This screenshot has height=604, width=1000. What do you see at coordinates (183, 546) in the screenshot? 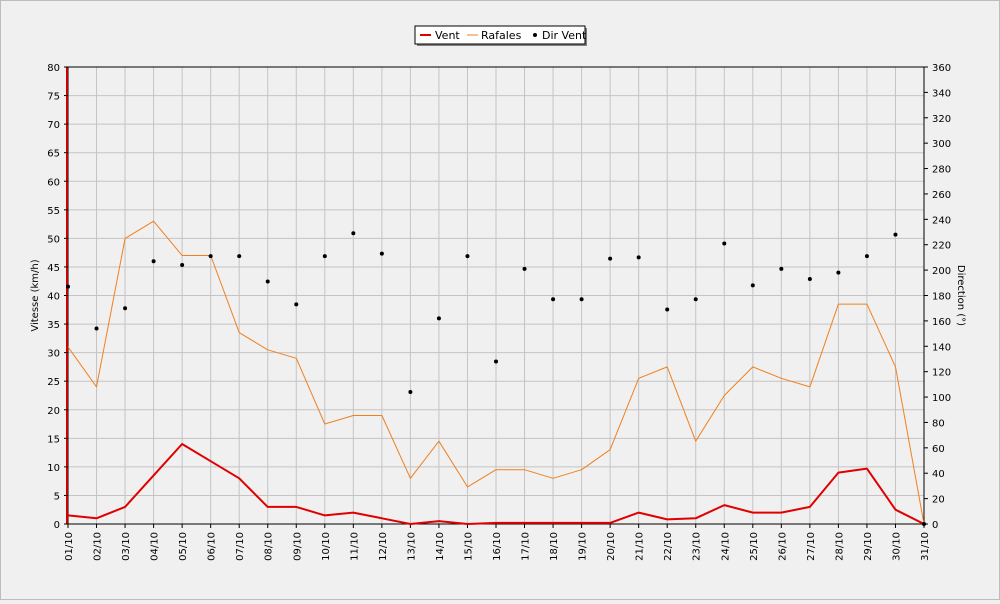
I see `x-tick-label: 05/10` at bounding box center [183, 546].